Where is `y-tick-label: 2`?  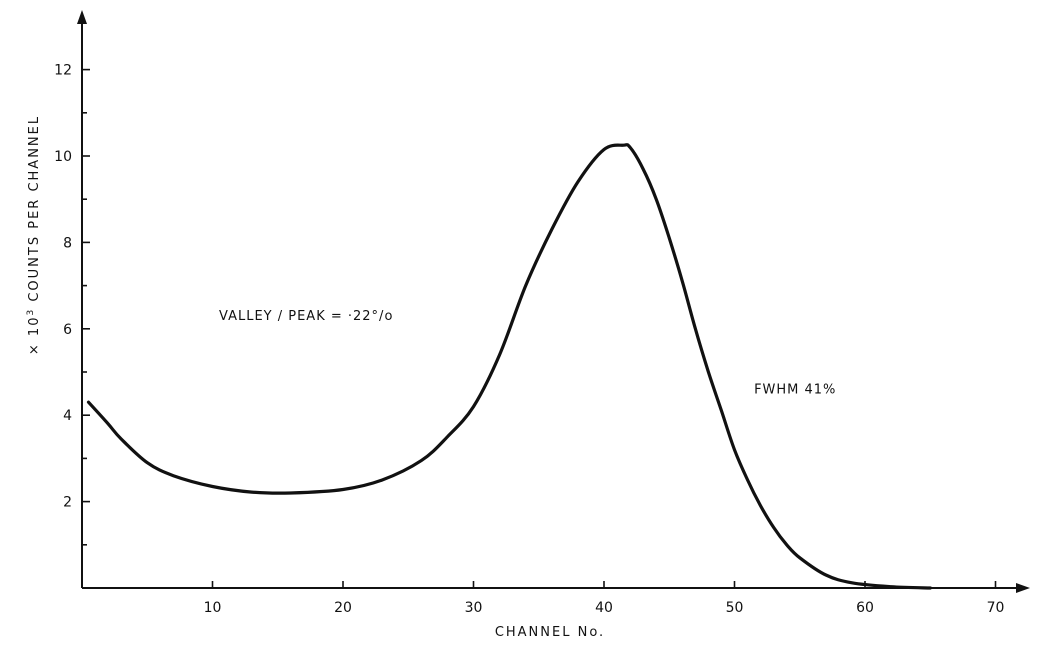 y-tick-label: 2 is located at coordinates (67, 503).